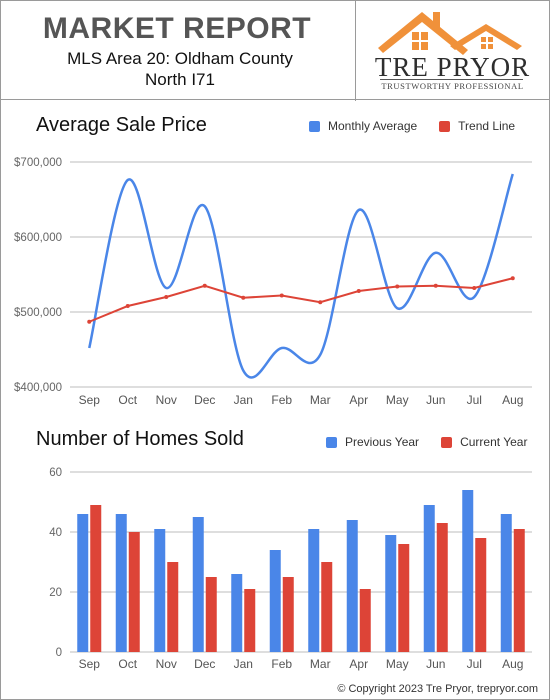 This screenshot has width=550, height=700. What do you see at coordinates (358, 400) in the screenshot?
I see `price-chart-x-tick-label-apr: Apr` at bounding box center [358, 400].